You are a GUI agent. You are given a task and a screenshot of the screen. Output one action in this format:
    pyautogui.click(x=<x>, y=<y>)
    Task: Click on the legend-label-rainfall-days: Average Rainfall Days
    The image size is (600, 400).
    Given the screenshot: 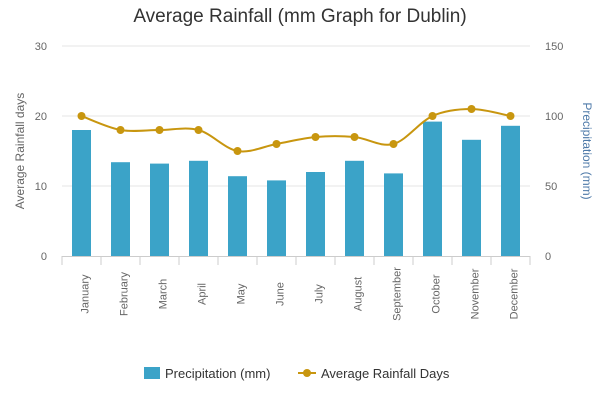 What is the action you would take?
    pyautogui.click(x=385, y=373)
    